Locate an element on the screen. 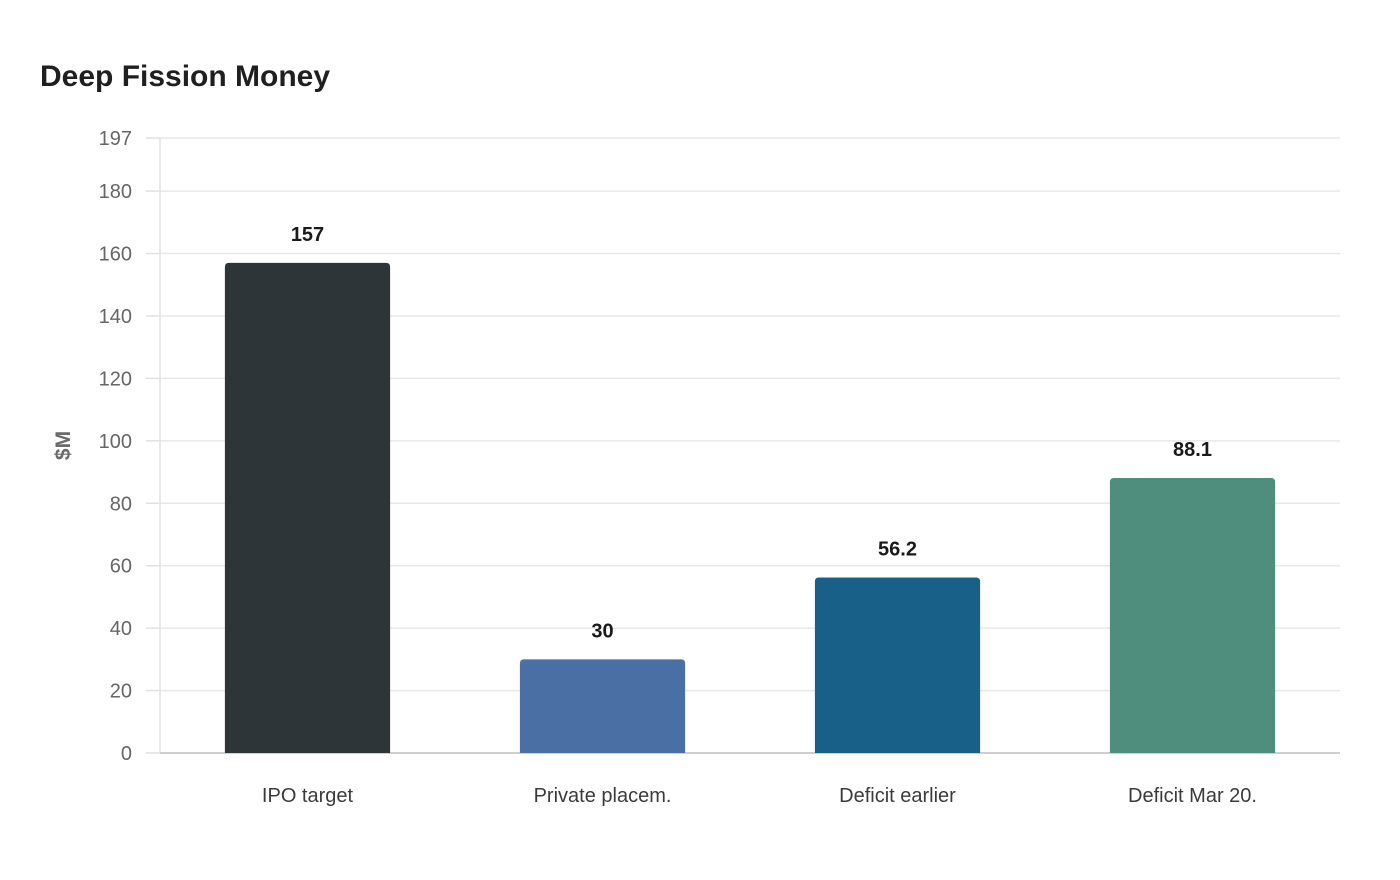 Image resolution: width=1400 pixels, height=880 pixels. y-axis-label: $M is located at coordinates (63, 445).